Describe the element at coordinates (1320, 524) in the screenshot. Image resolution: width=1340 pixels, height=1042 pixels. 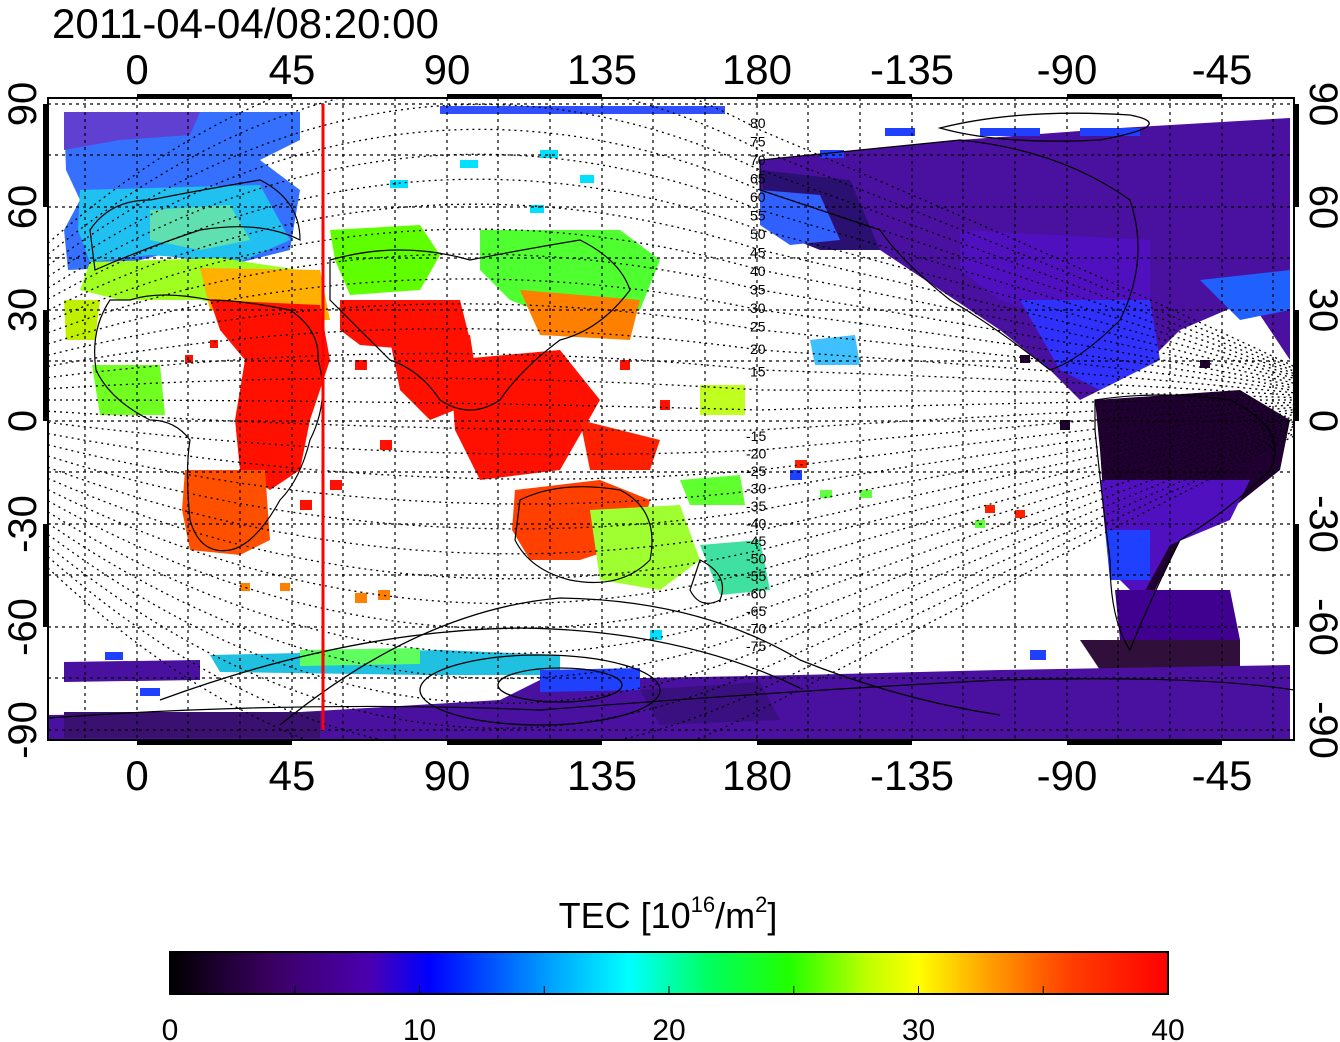
I see `right-lat-label: -30` at that location.